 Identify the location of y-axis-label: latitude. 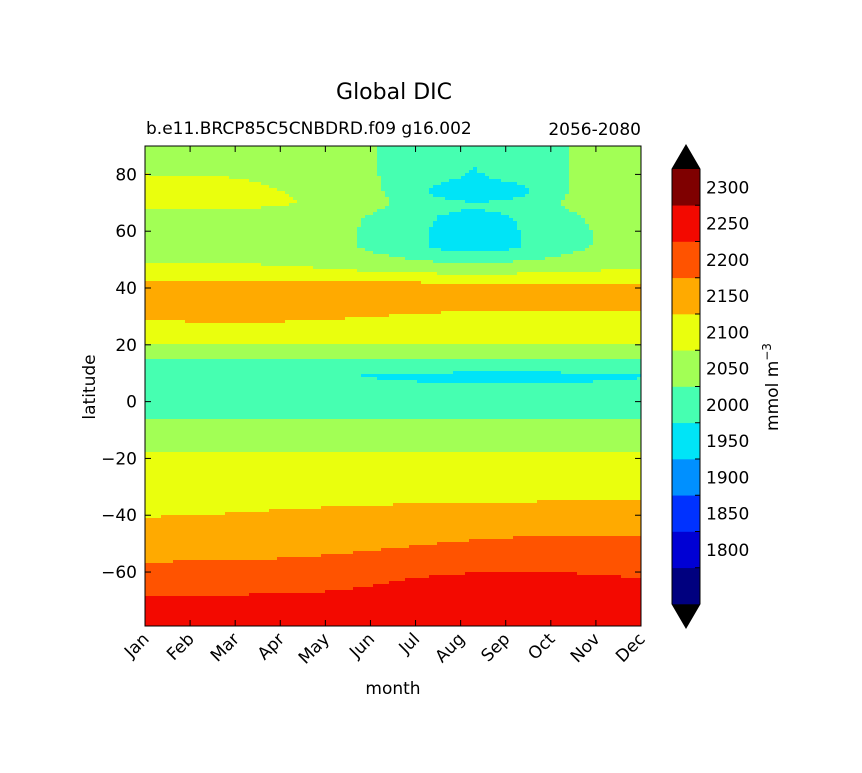
(90, 386).